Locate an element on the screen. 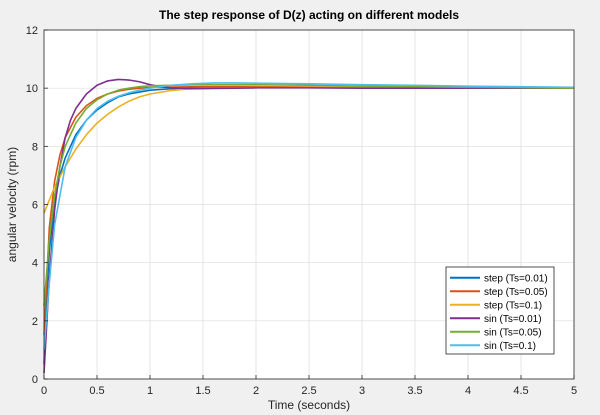  x-tick-label: 1 is located at coordinates (150, 391).